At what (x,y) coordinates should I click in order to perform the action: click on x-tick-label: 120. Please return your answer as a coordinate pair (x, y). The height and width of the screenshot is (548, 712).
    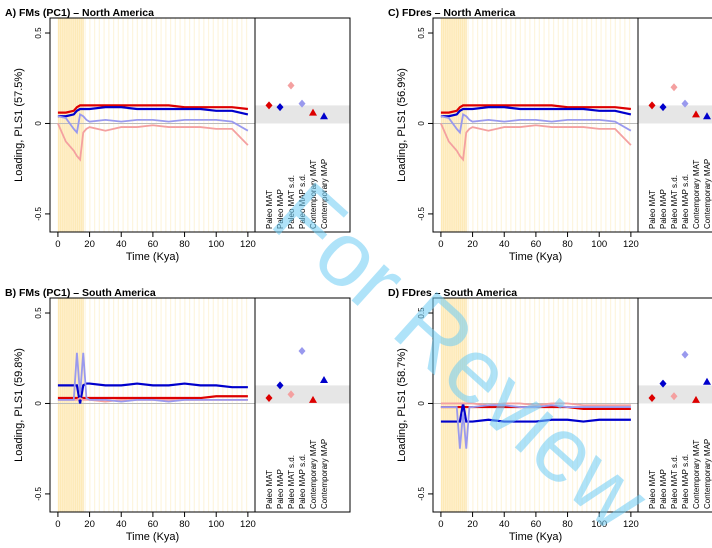
    Looking at the image, I should click on (631, 524).